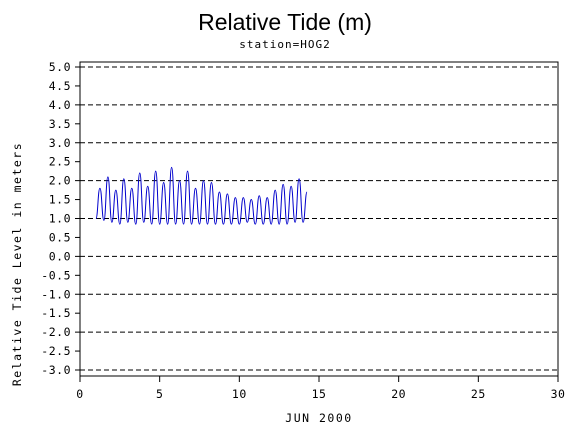 This screenshot has height=430, width=570. Describe the element at coordinates (558, 394) in the screenshot. I see `x-tick-label: 30` at that location.